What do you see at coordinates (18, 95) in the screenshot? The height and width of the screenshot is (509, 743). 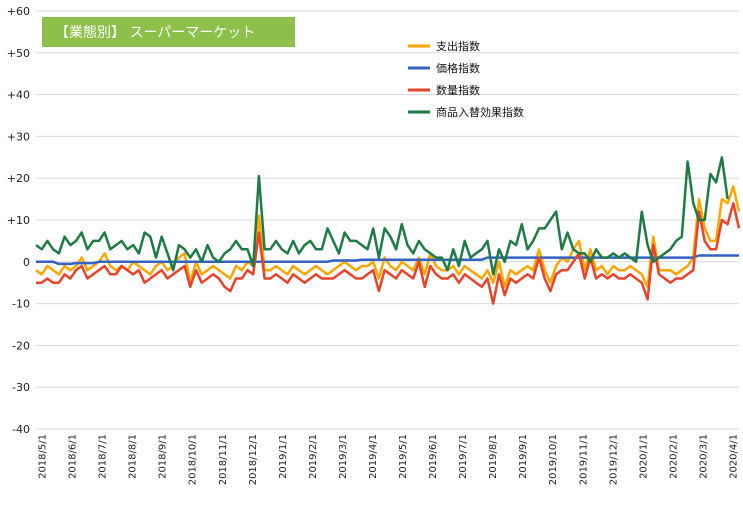 I see `y-tick-label: +40` at bounding box center [18, 95].